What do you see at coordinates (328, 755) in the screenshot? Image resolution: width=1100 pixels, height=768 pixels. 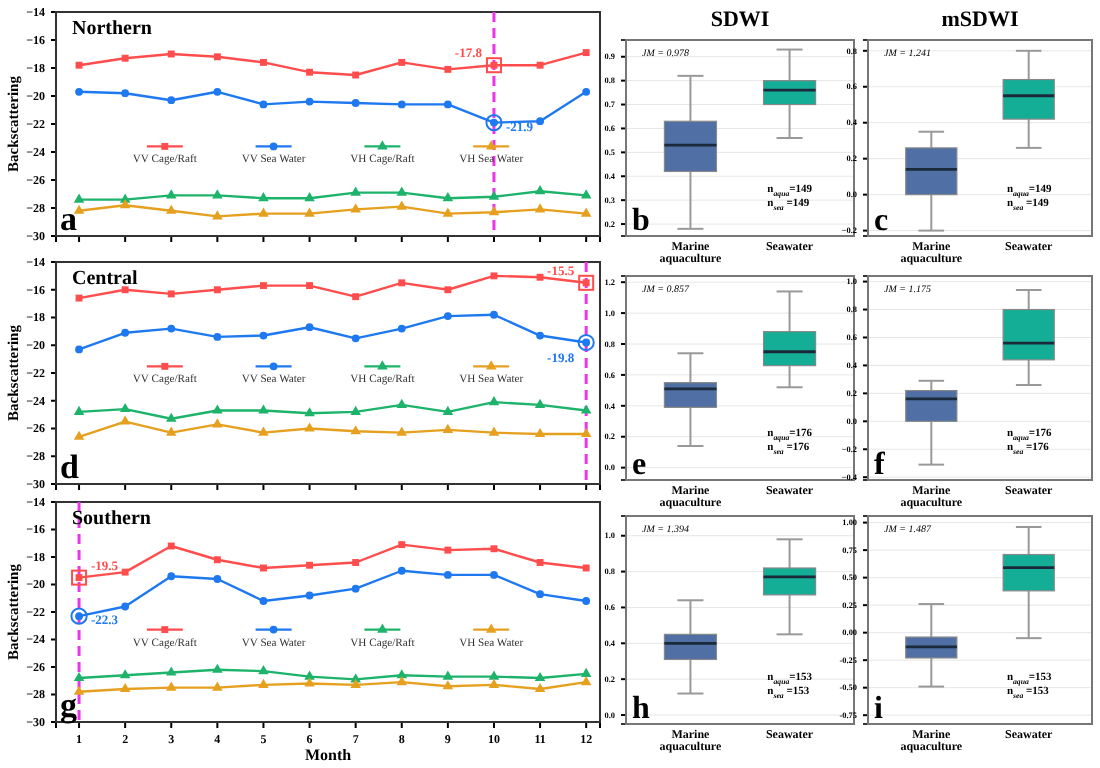 I see `x-axis-title: Month` at bounding box center [328, 755].